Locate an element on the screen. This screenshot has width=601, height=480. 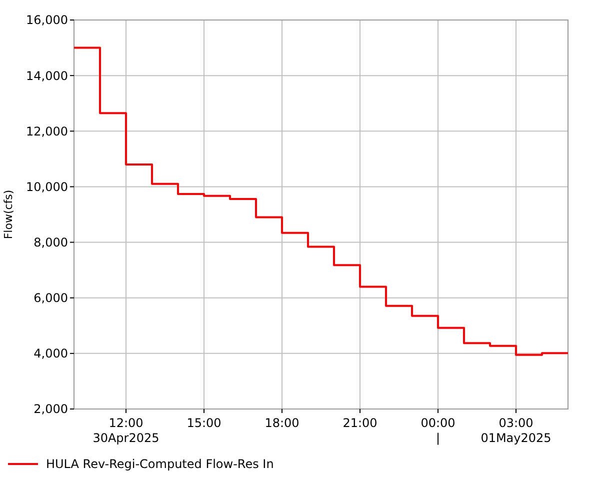
y-tick-label: 14,000 is located at coordinates (47, 75).